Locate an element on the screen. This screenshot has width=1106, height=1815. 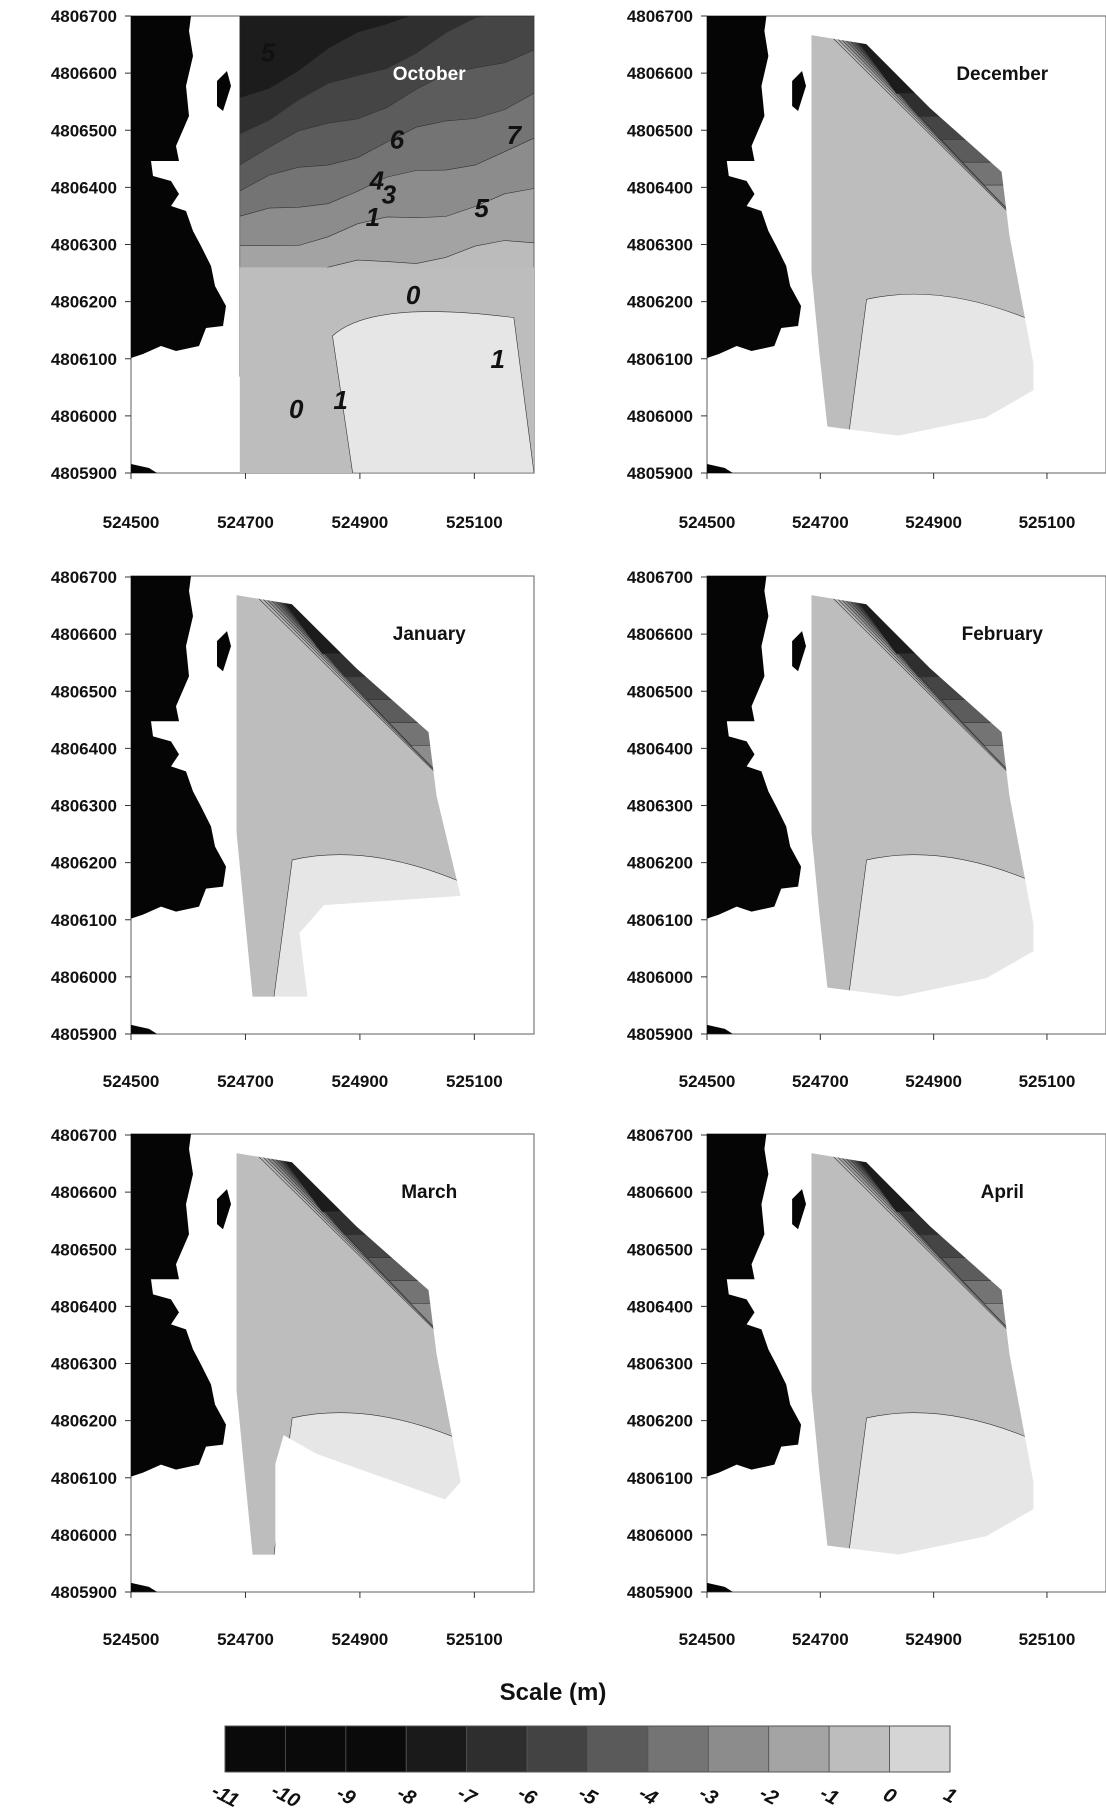
scale-tick-label: -10 is located at coordinates (285, 1796).